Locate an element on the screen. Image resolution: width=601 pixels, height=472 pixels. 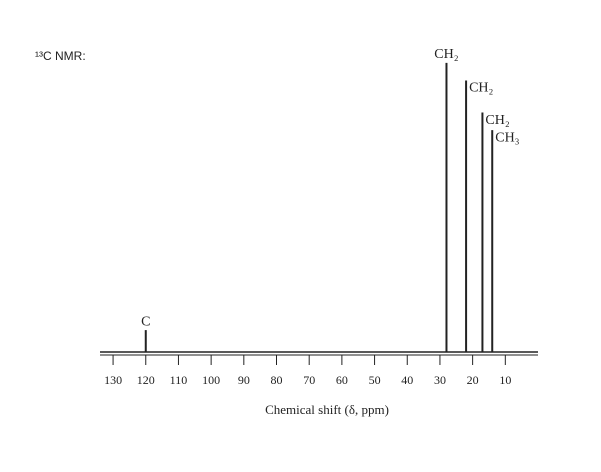
x-tick-label: 30 is located at coordinates (440, 380).